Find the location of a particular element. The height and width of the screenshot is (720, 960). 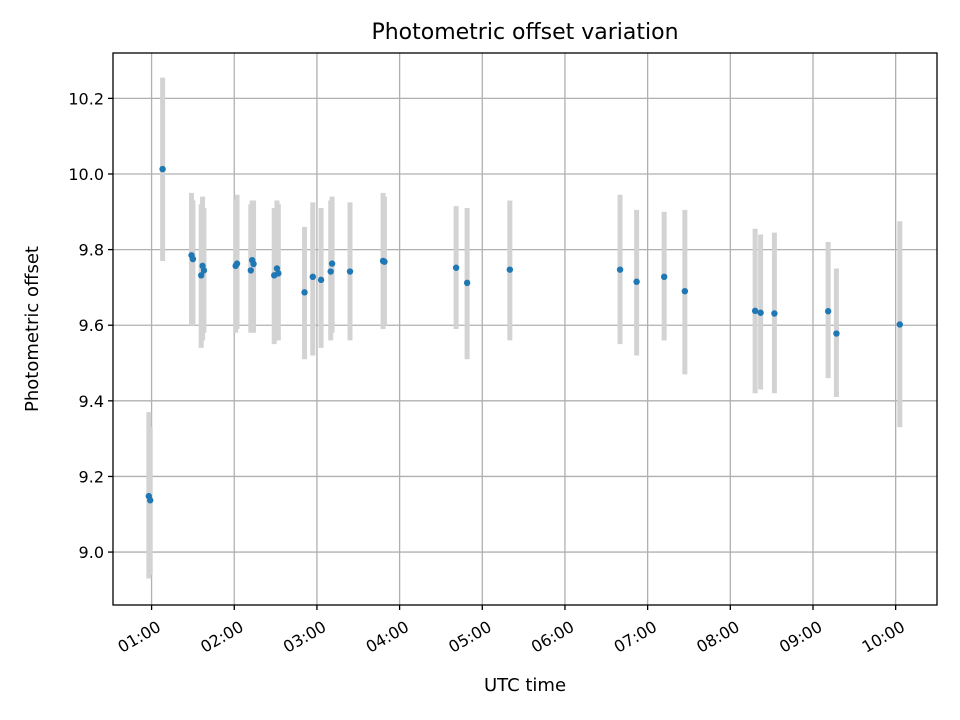

y-tick-label: 9.4 is located at coordinates (91, 401).